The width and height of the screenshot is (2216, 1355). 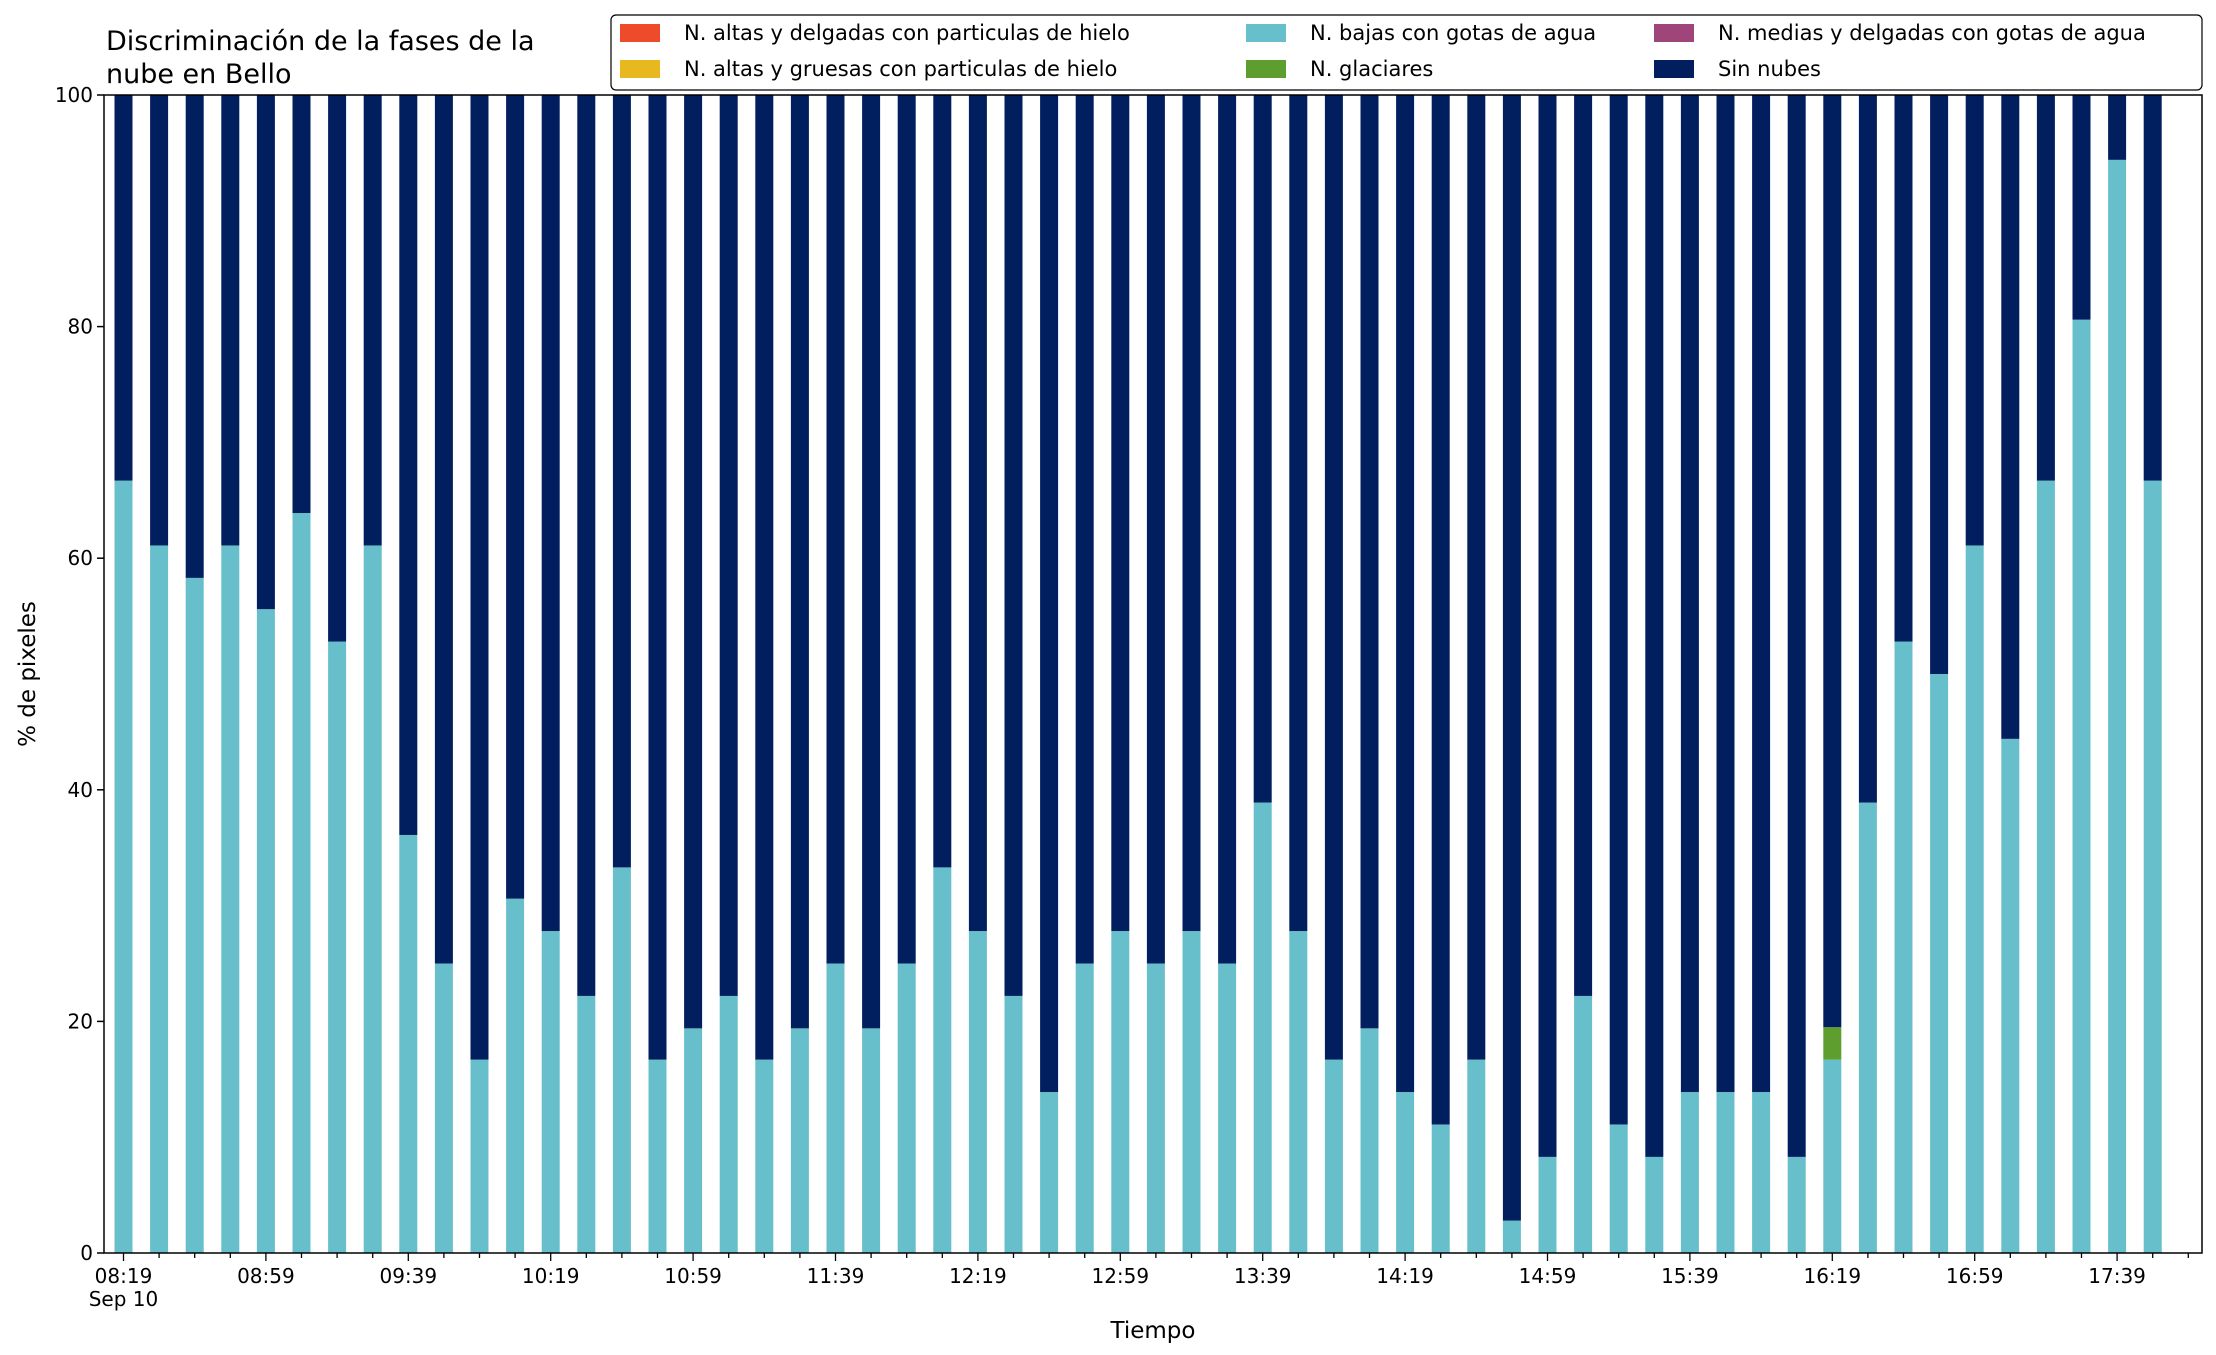 I want to click on y-axis: 0 20 40 60 80 100, so click(x=79, y=674).